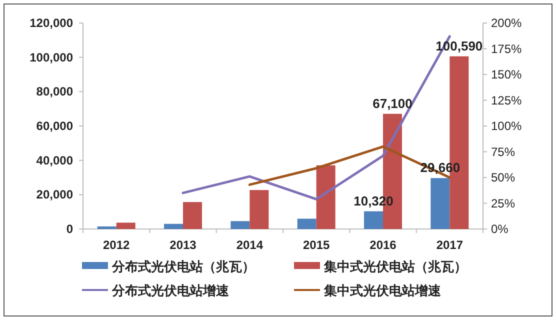  I want to click on y2-tick-label: 50%, so click(503, 177).